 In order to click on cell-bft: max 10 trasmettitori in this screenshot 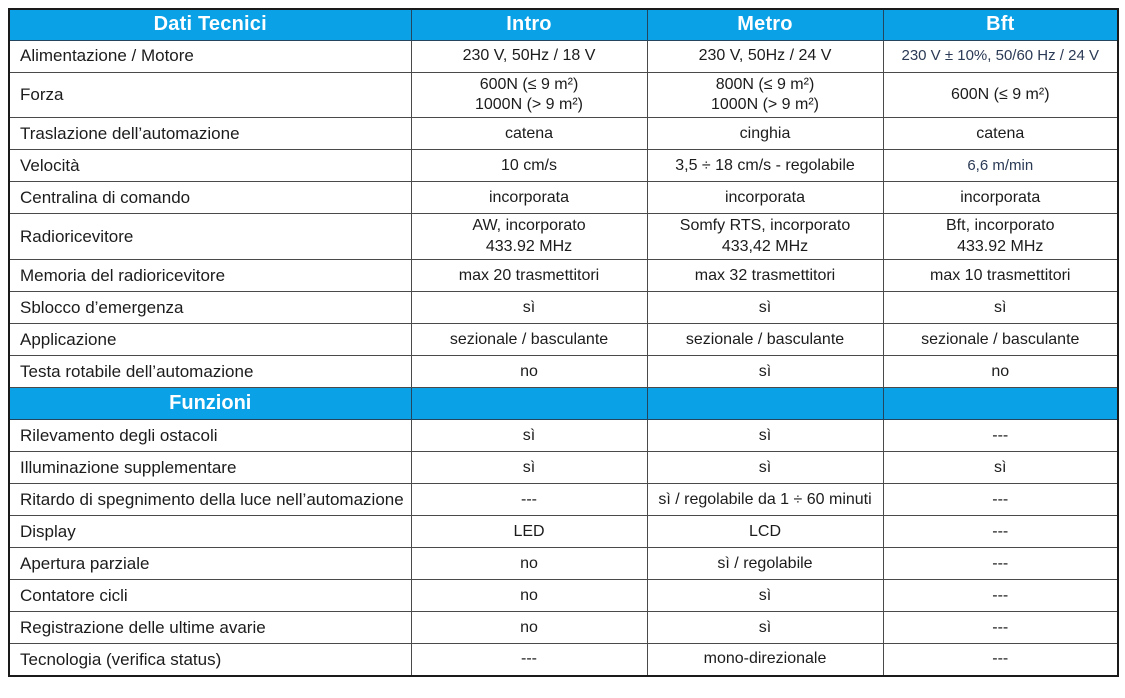, I will do `click(1000, 276)`.